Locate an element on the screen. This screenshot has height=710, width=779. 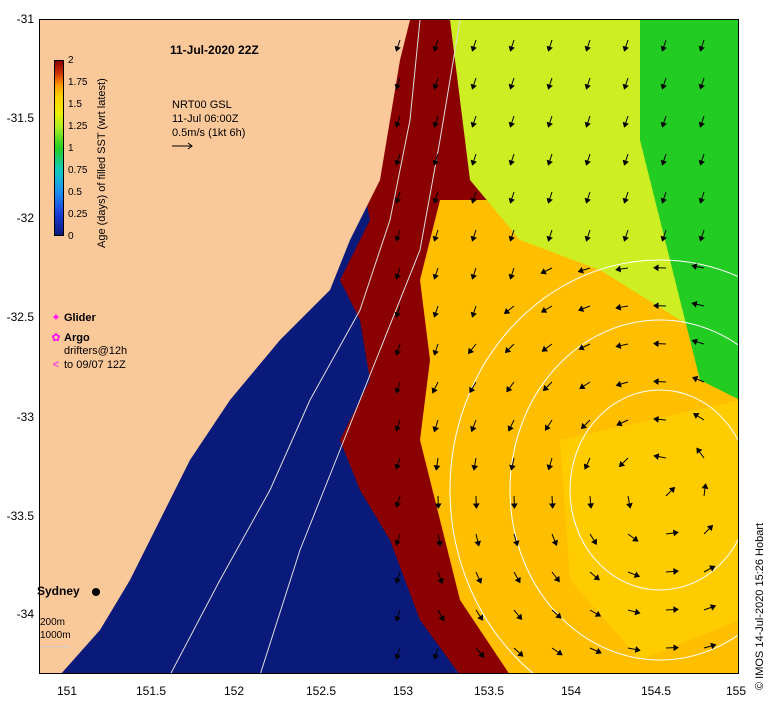
overlay-product: NRT00 GSL is located at coordinates (202, 105).